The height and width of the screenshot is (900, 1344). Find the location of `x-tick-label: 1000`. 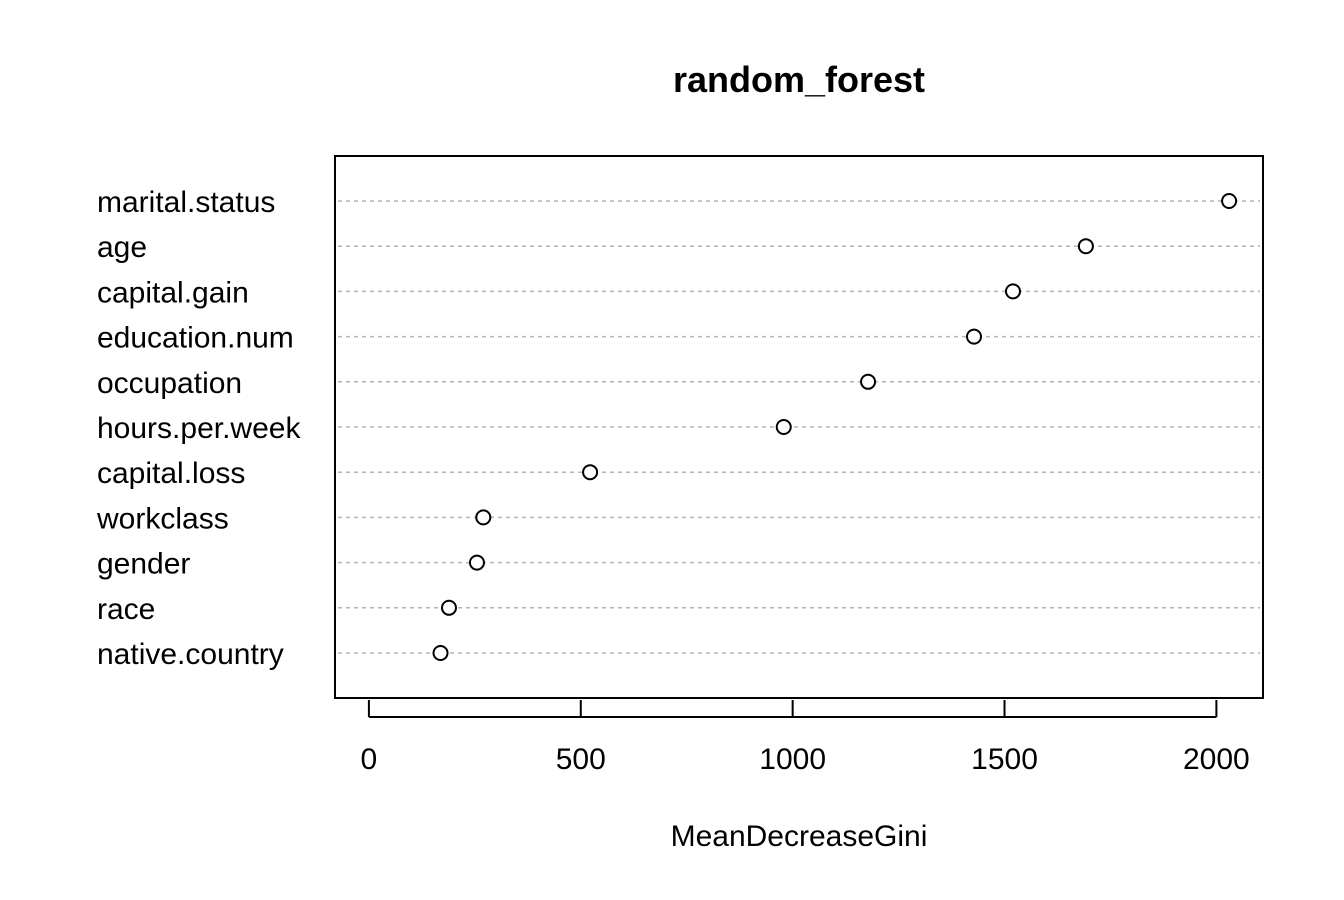

x-tick-label: 1000 is located at coordinates (792, 759).